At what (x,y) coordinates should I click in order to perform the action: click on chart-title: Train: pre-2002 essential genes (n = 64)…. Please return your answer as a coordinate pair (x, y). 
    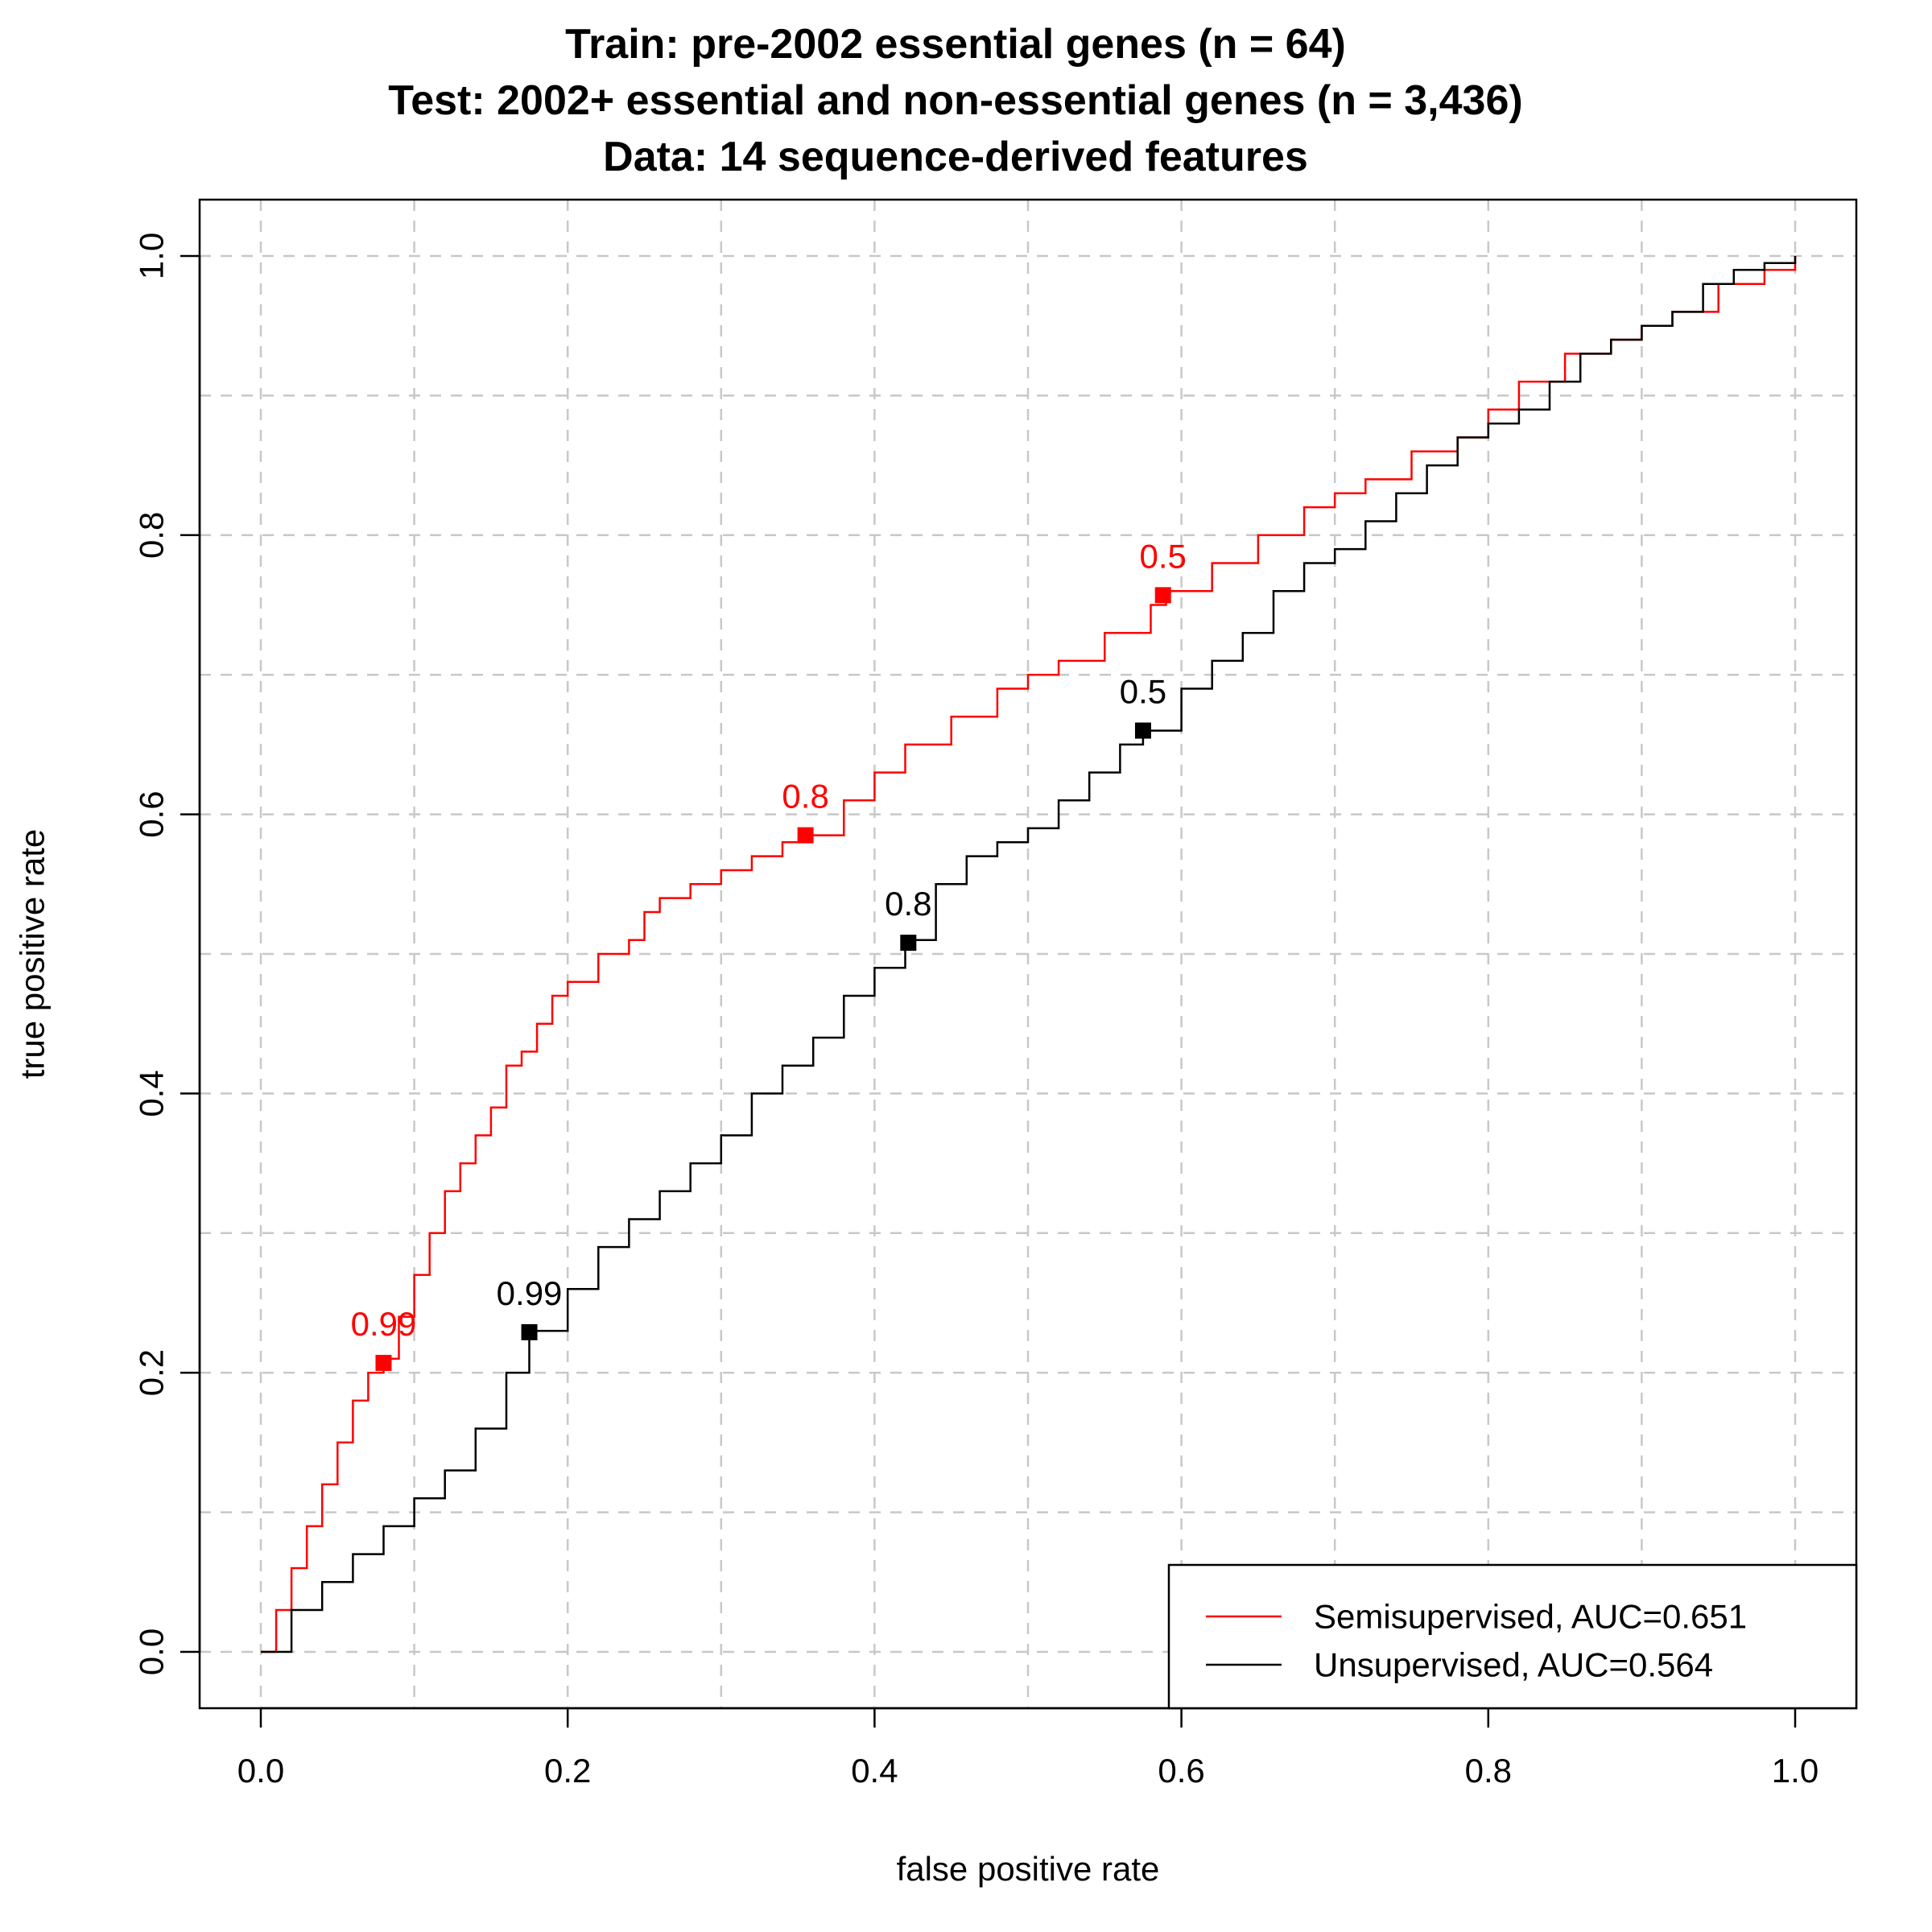
    Looking at the image, I should click on (955, 100).